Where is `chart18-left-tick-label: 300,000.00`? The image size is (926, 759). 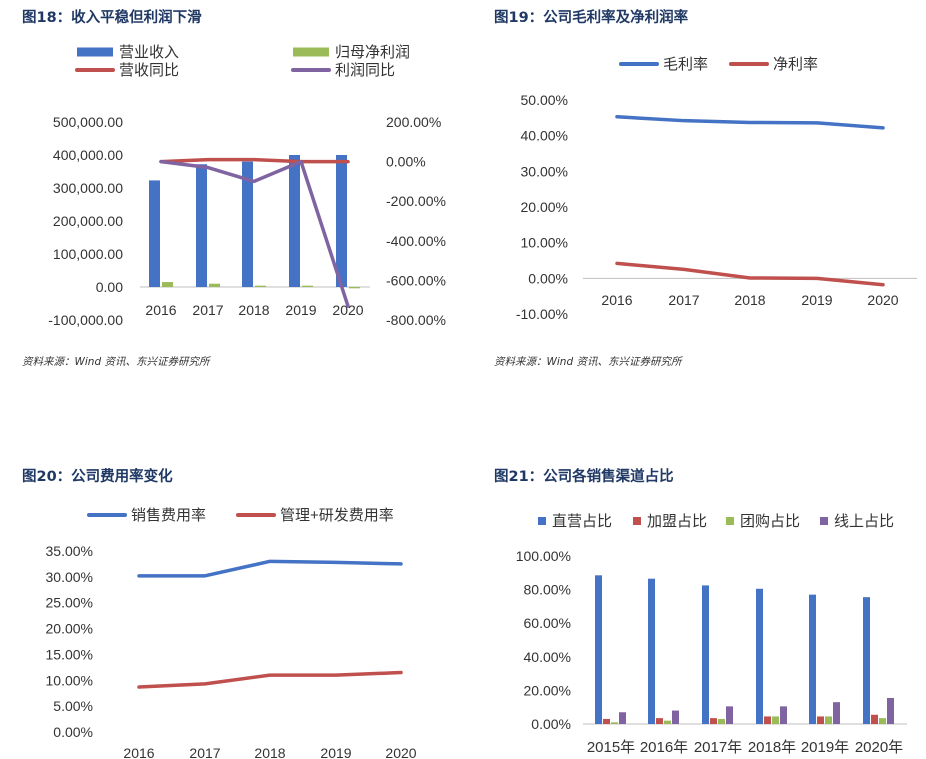 chart18-left-tick-label: 300,000.00 is located at coordinates (88, 188).